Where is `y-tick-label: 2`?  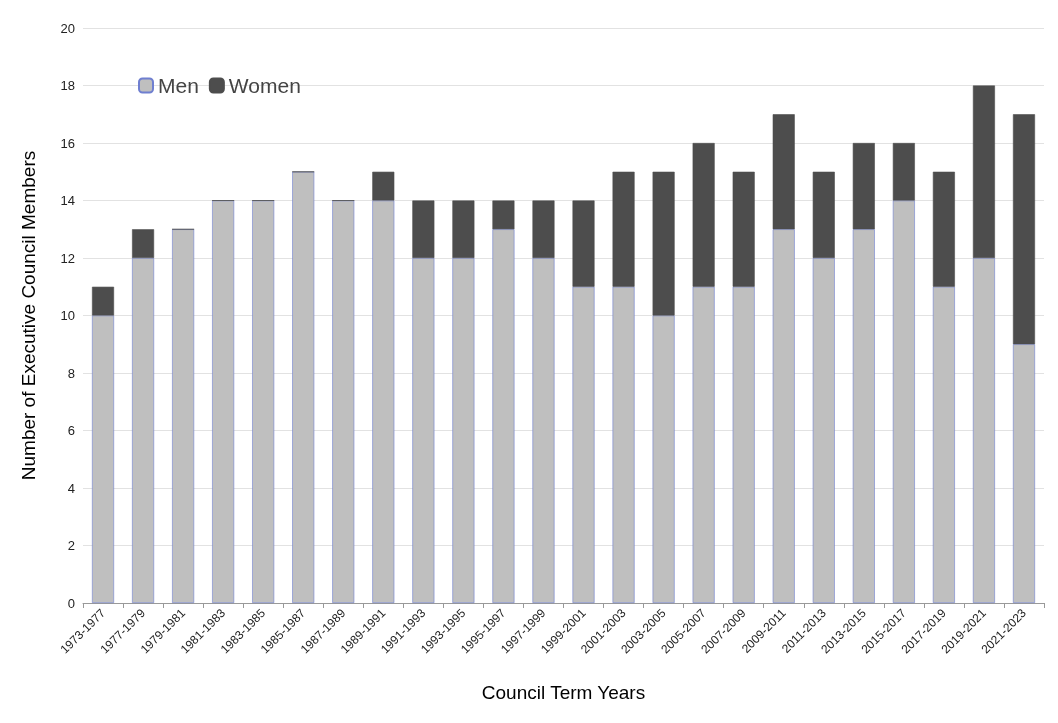
y-tick-label: 2 is located at coordinates (71, 545).